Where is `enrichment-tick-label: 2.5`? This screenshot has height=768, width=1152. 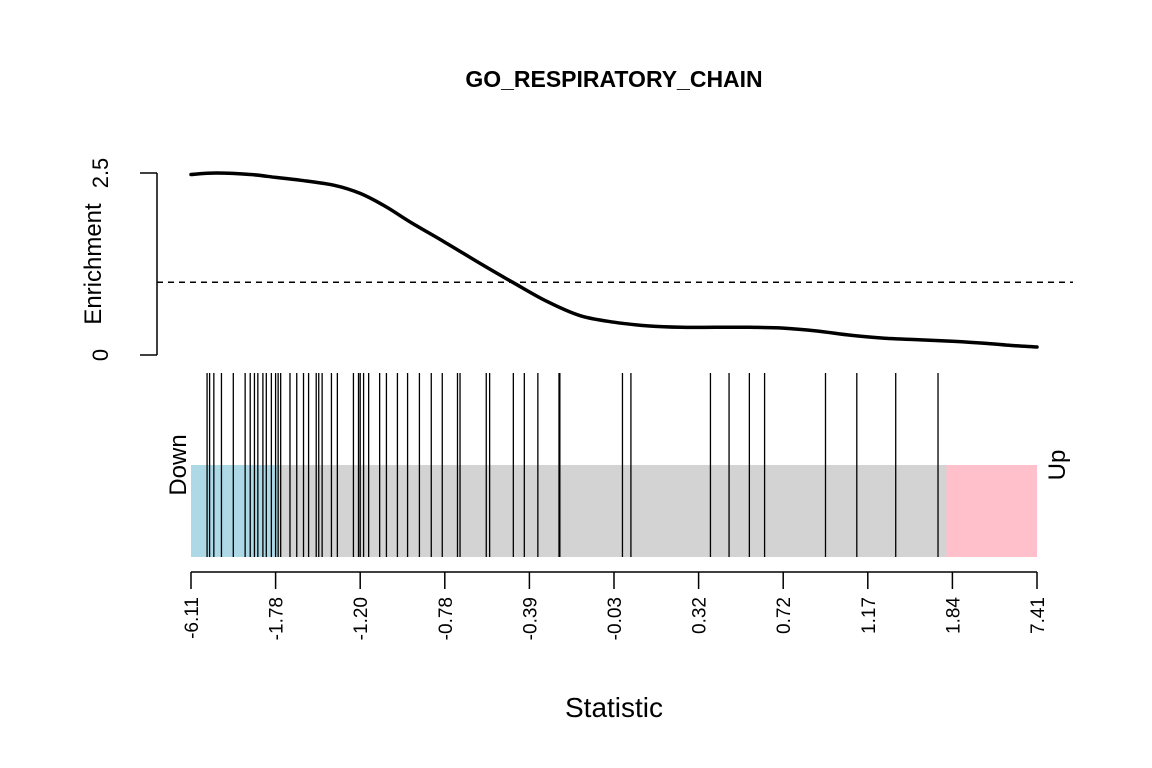 enrichment-tick-label: 2.5 is located at coordinates (100, 173).